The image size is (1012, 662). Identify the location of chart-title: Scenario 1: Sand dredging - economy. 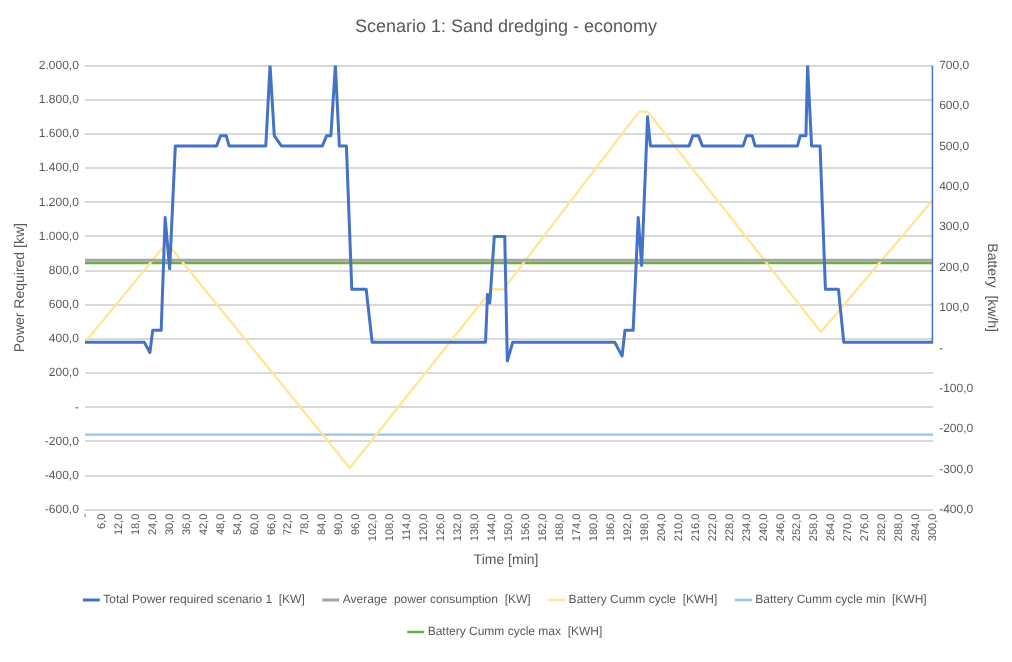
(506, 25).